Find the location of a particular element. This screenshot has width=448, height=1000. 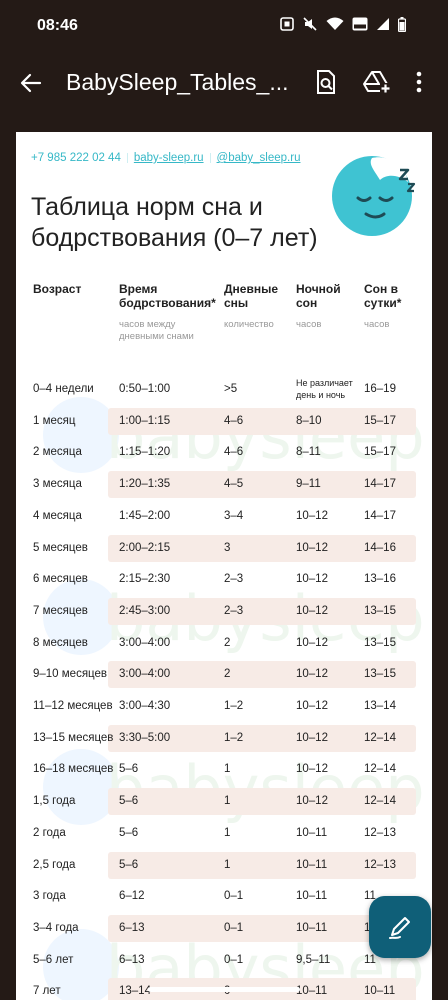

cell-naps: >5 is located at coordinates (231, 389).